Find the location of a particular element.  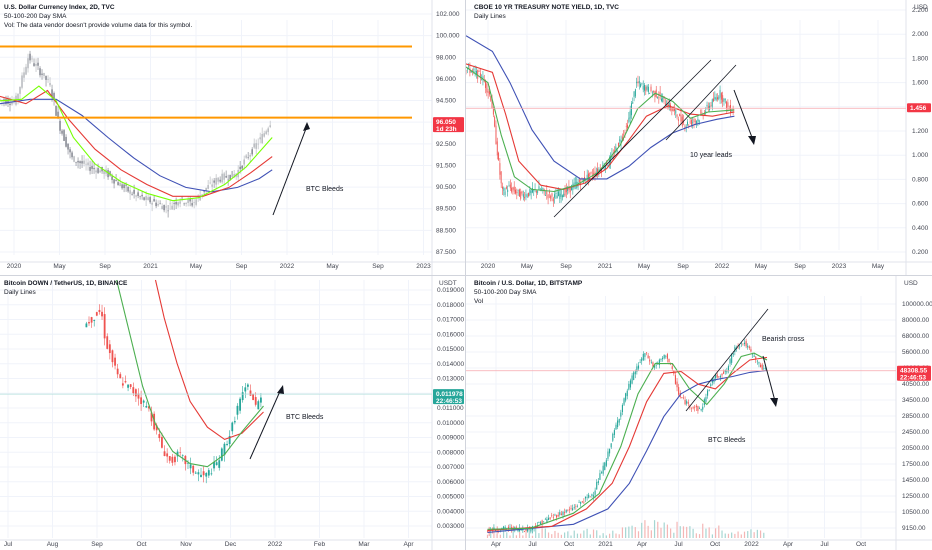

y-tick-label: 88.500 is located at coordinates (446, 230).